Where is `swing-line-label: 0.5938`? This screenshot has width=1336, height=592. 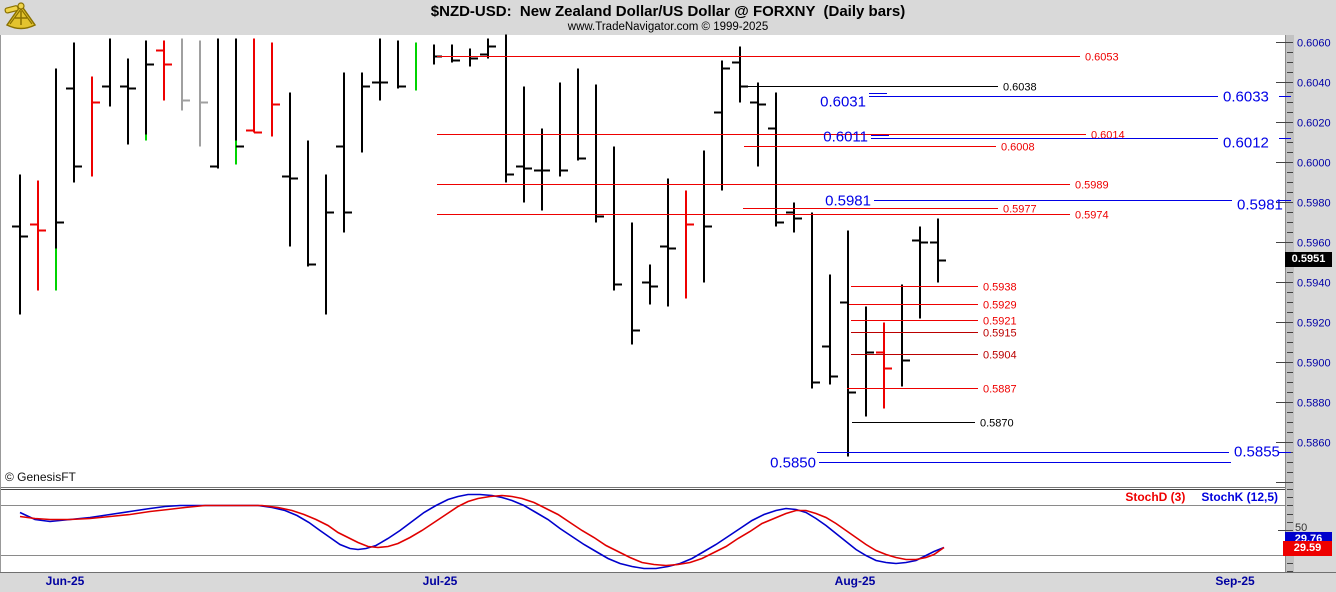
swing-line-label: 0.5938 is located at coordinates (1000, 288).